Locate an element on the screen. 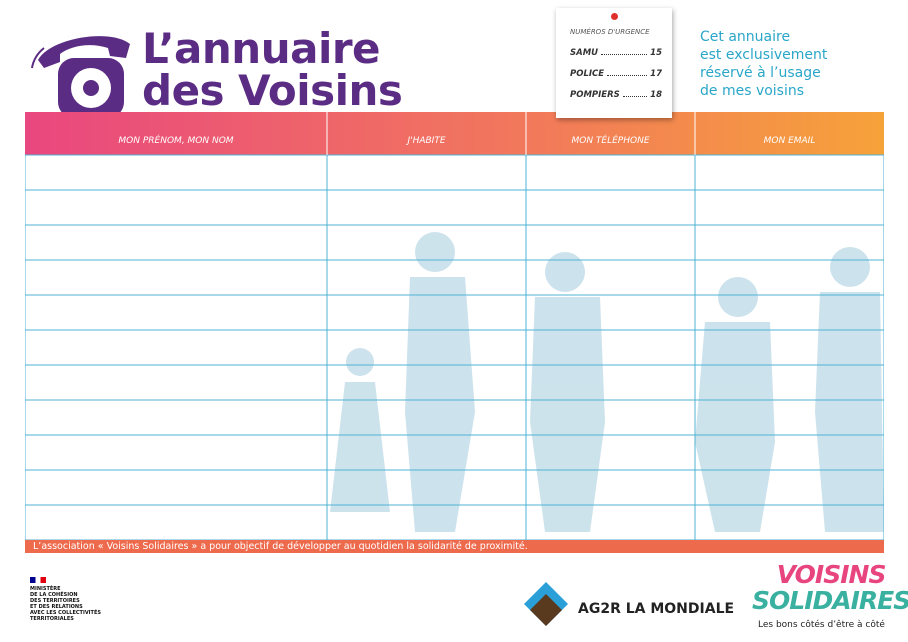 The width and height of the screenshot is (908, 642). note-line: réservé à l’usage is located at coordinates (760, 73).